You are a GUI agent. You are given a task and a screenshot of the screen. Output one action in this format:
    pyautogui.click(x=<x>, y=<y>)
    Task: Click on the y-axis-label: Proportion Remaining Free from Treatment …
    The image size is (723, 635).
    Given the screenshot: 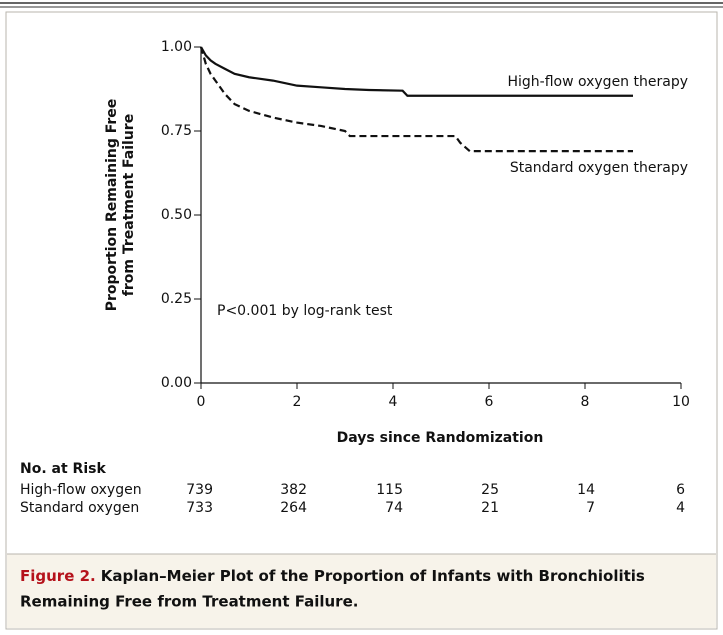 What is the action you would take?
    pyautogui.click(x=120, y=205)
    